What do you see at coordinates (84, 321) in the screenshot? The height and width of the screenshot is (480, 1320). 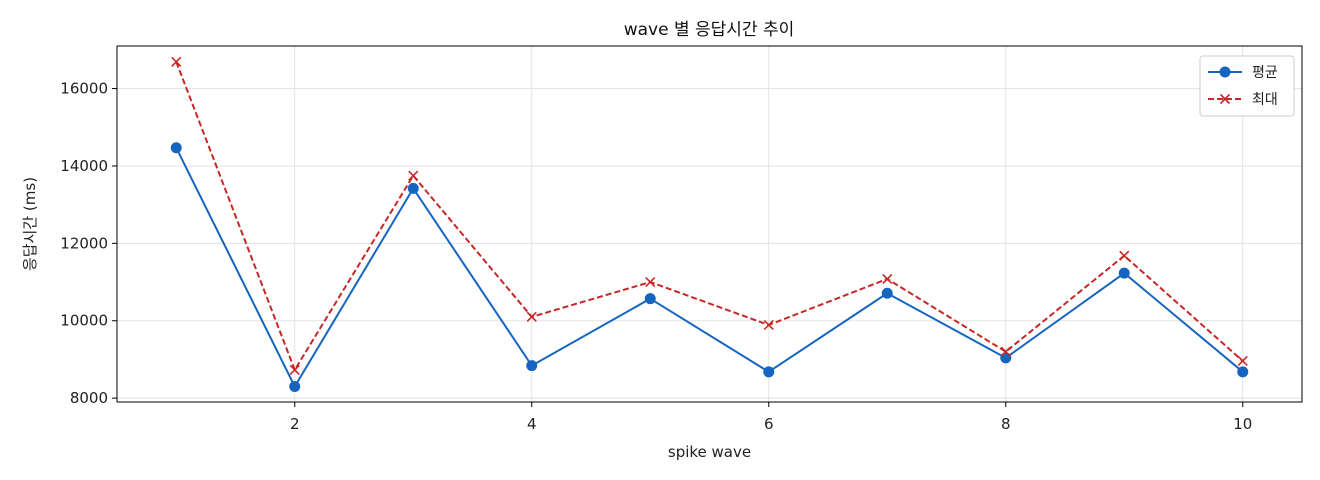 I see `y-tick-label: 10000` at bounding box center [84, 321].